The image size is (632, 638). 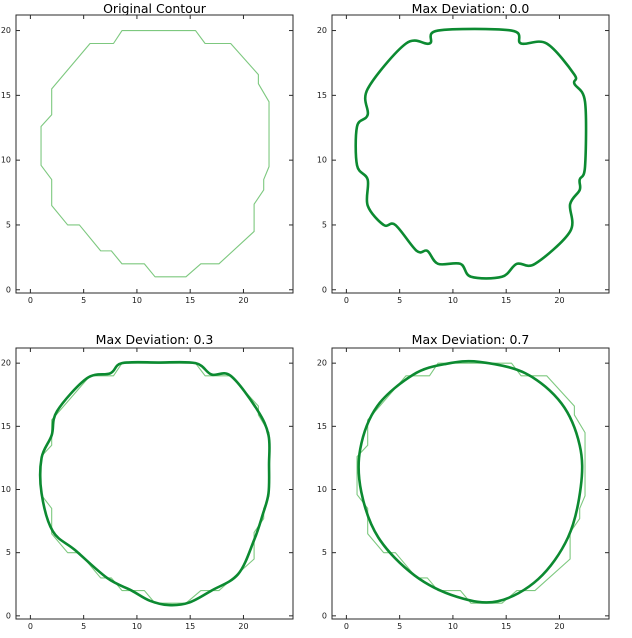 I want to click on series-smoothed-contour-dev-0.0, so click(x=471, y=153).